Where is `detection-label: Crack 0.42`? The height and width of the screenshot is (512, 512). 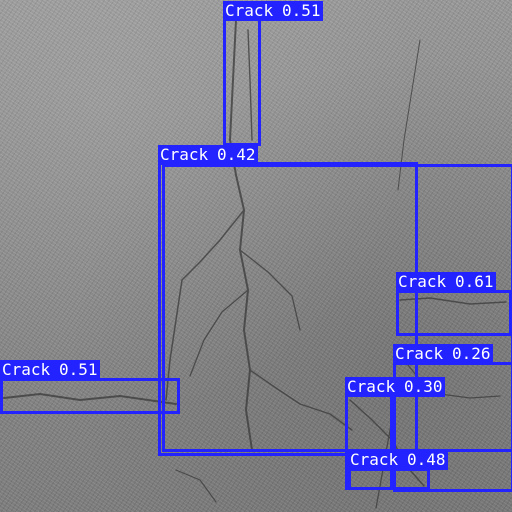
detection-label: Crack 0.42 is located at coordinates (208, 155).